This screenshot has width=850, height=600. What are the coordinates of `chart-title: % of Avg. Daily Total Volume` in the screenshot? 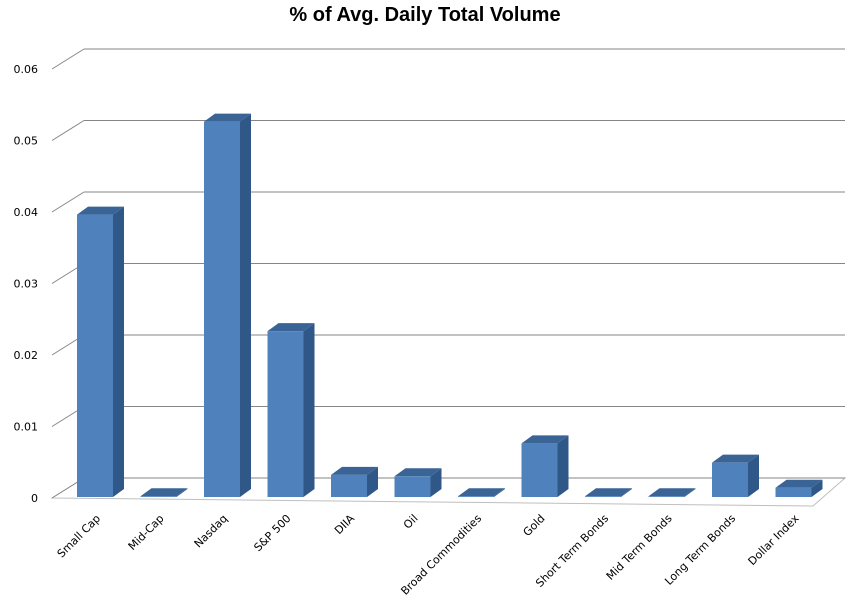 It's located at (425, 15).